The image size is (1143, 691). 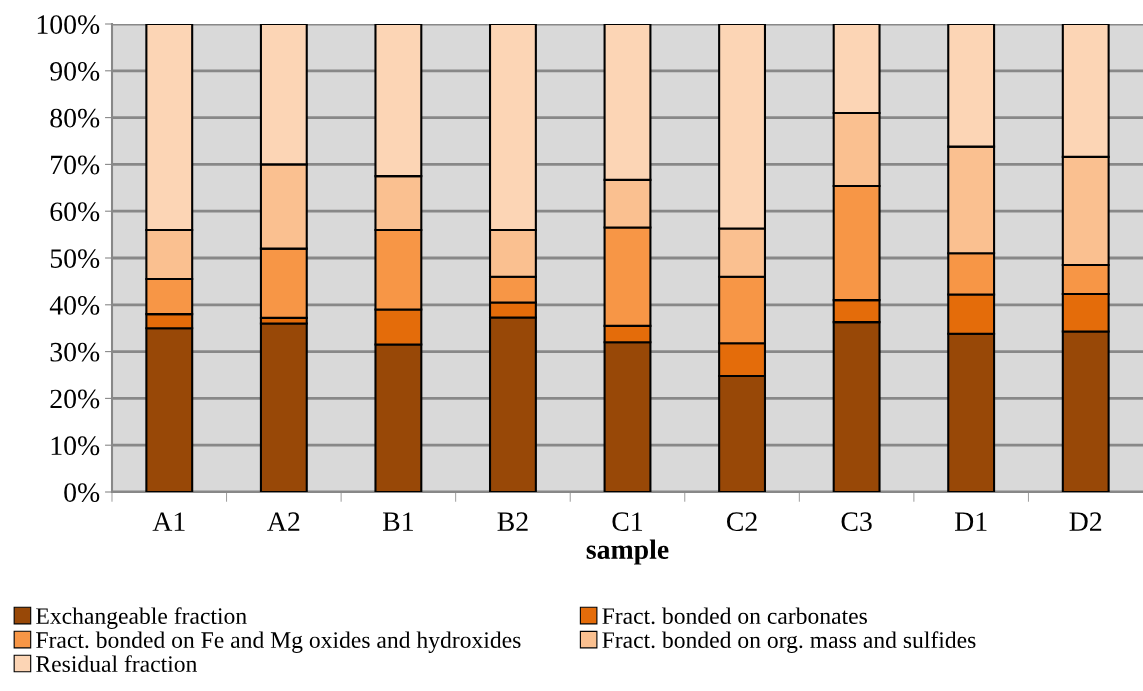 What do you see at coordinates (68, 24) in the screenshot?
I see `y-tick-label: 100%` at bounding box center [68, 24].